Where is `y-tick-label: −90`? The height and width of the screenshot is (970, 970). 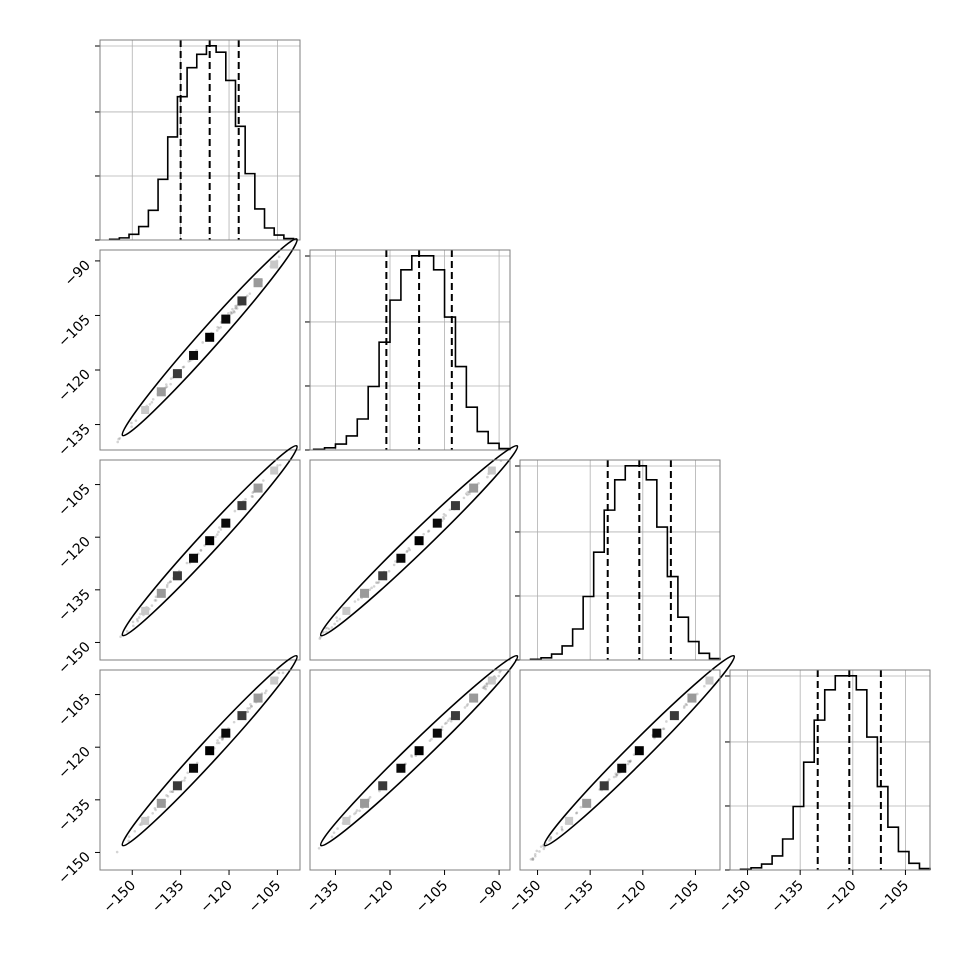
y-tick-label: −90 is located at coordinates (78, 273).